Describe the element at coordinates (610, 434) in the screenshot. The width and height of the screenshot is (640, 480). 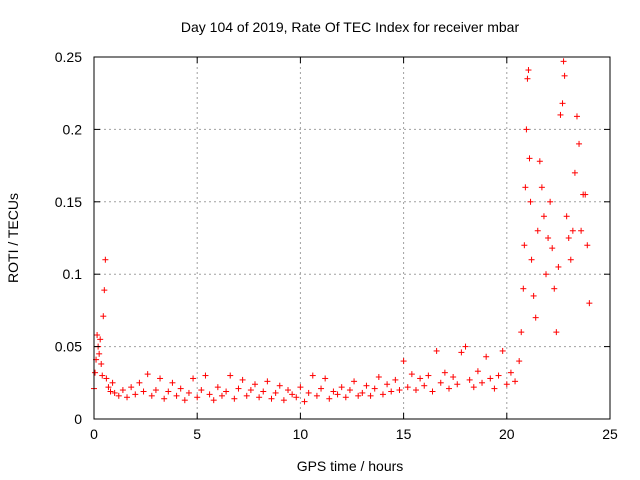
I see `x-tick-label: 25` at that location.